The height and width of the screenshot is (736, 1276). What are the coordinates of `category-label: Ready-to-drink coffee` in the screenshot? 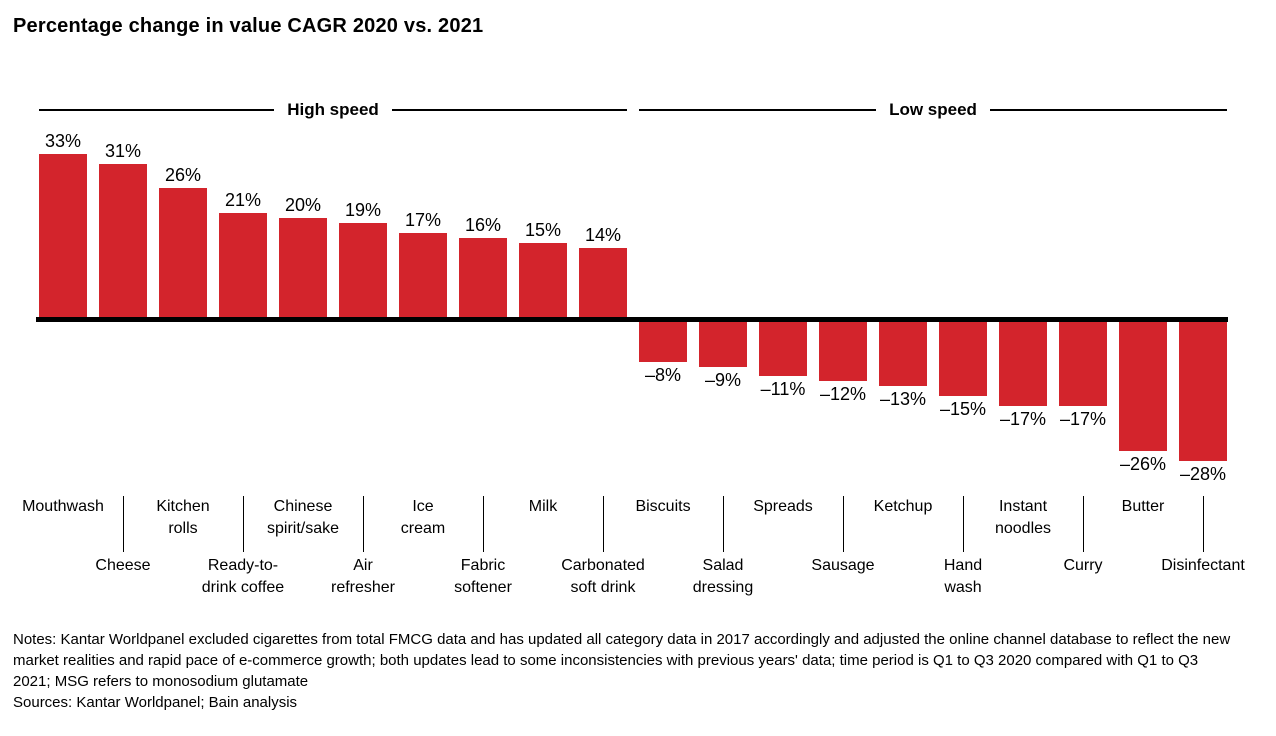 It's located at (243, 577).